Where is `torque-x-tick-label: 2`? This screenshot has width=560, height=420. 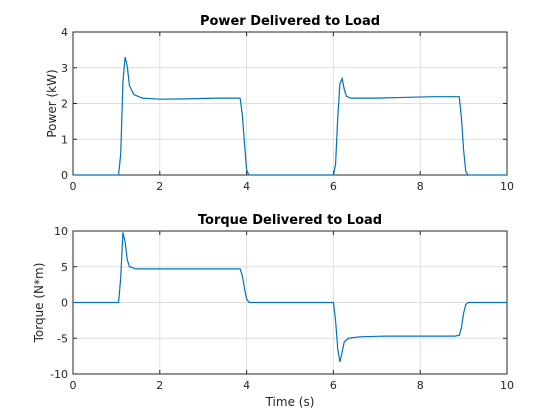
torque-x-tick-label: 2 is located at coordinates (159, 385).